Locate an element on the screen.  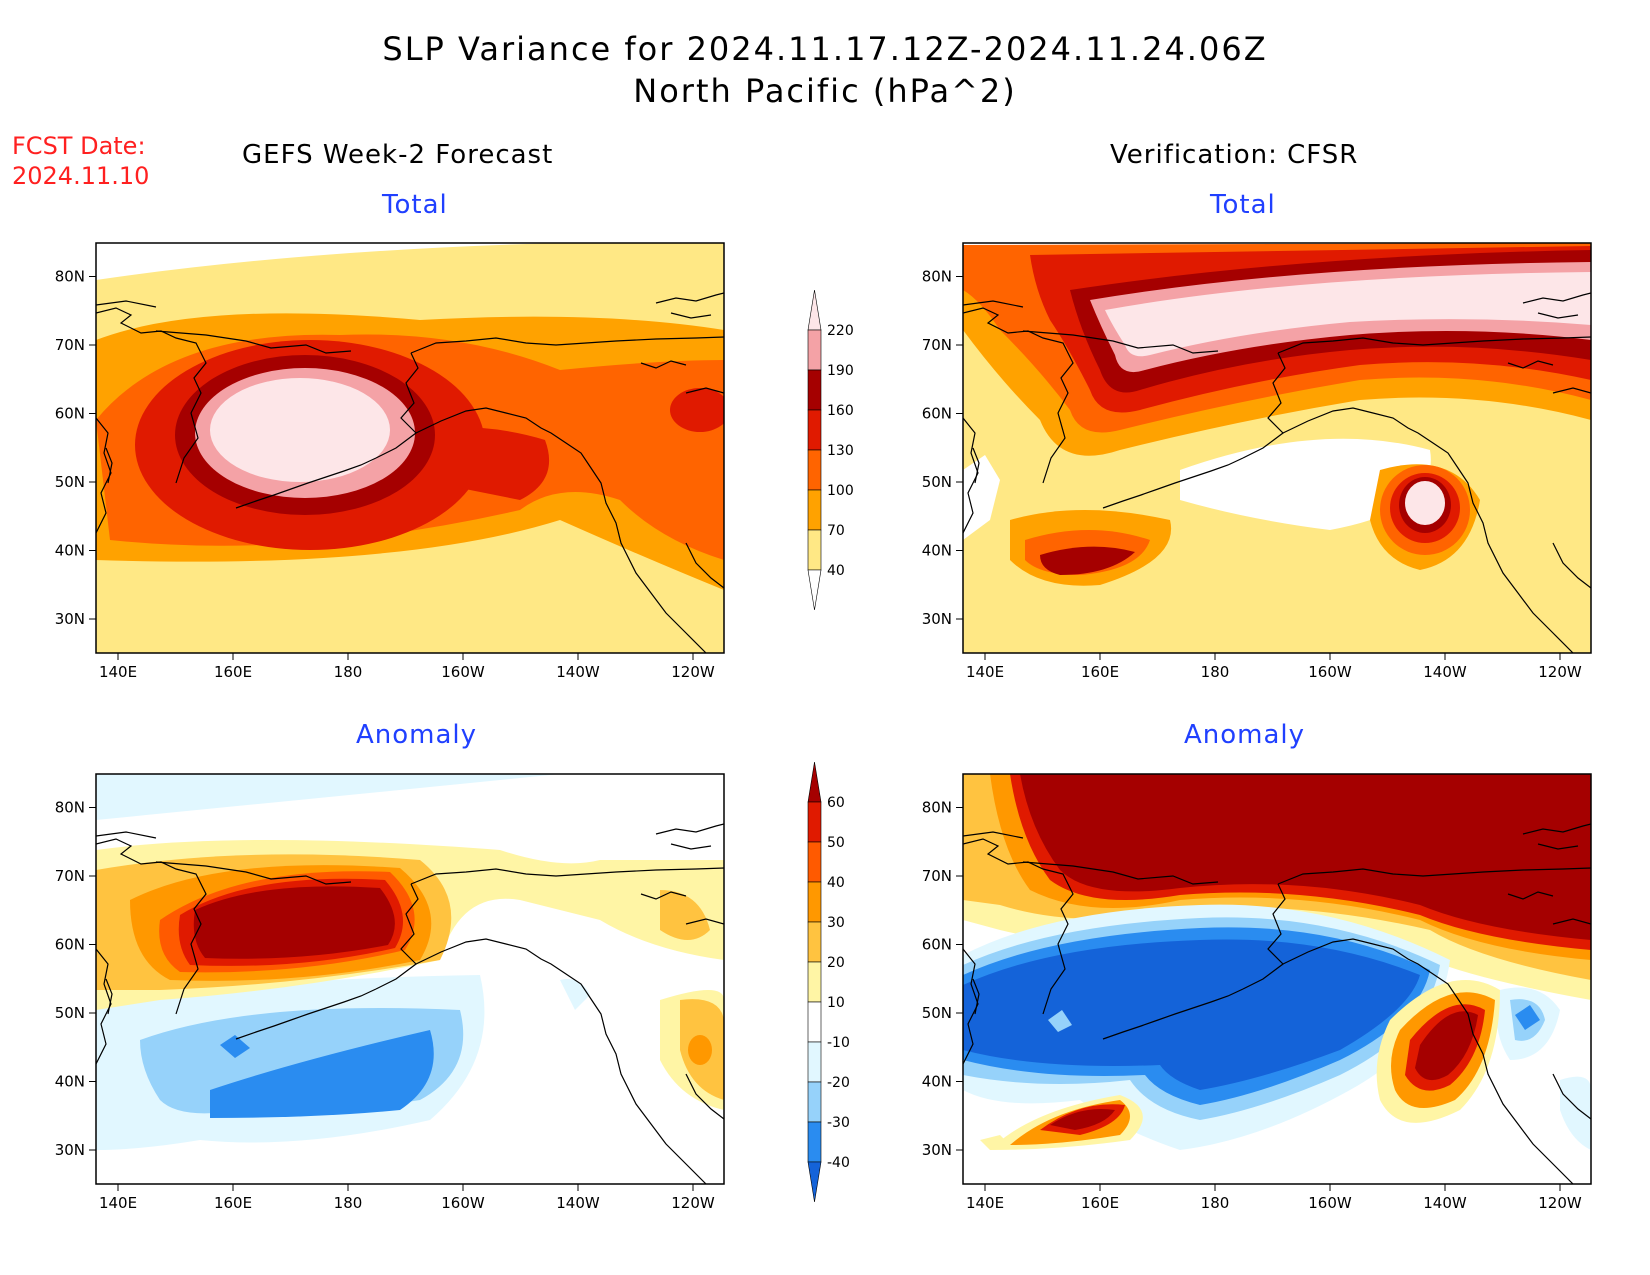
anomaly-colorbar-label: 20 is located at coordinates (836, 963).